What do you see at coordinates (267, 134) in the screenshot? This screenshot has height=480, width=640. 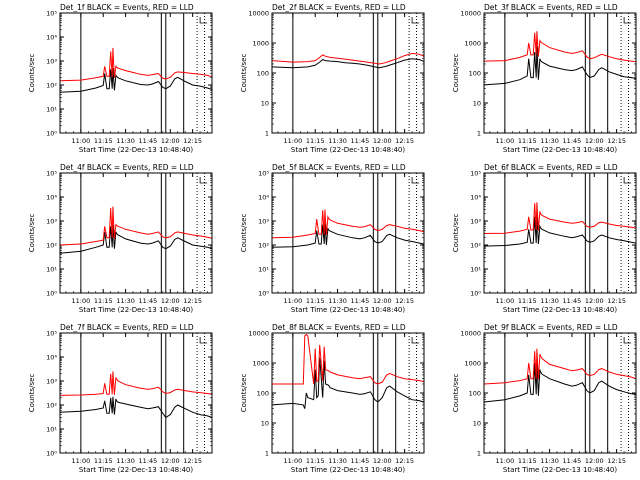 I see `y-tick-label: 1` at bounding box center [267, 134].